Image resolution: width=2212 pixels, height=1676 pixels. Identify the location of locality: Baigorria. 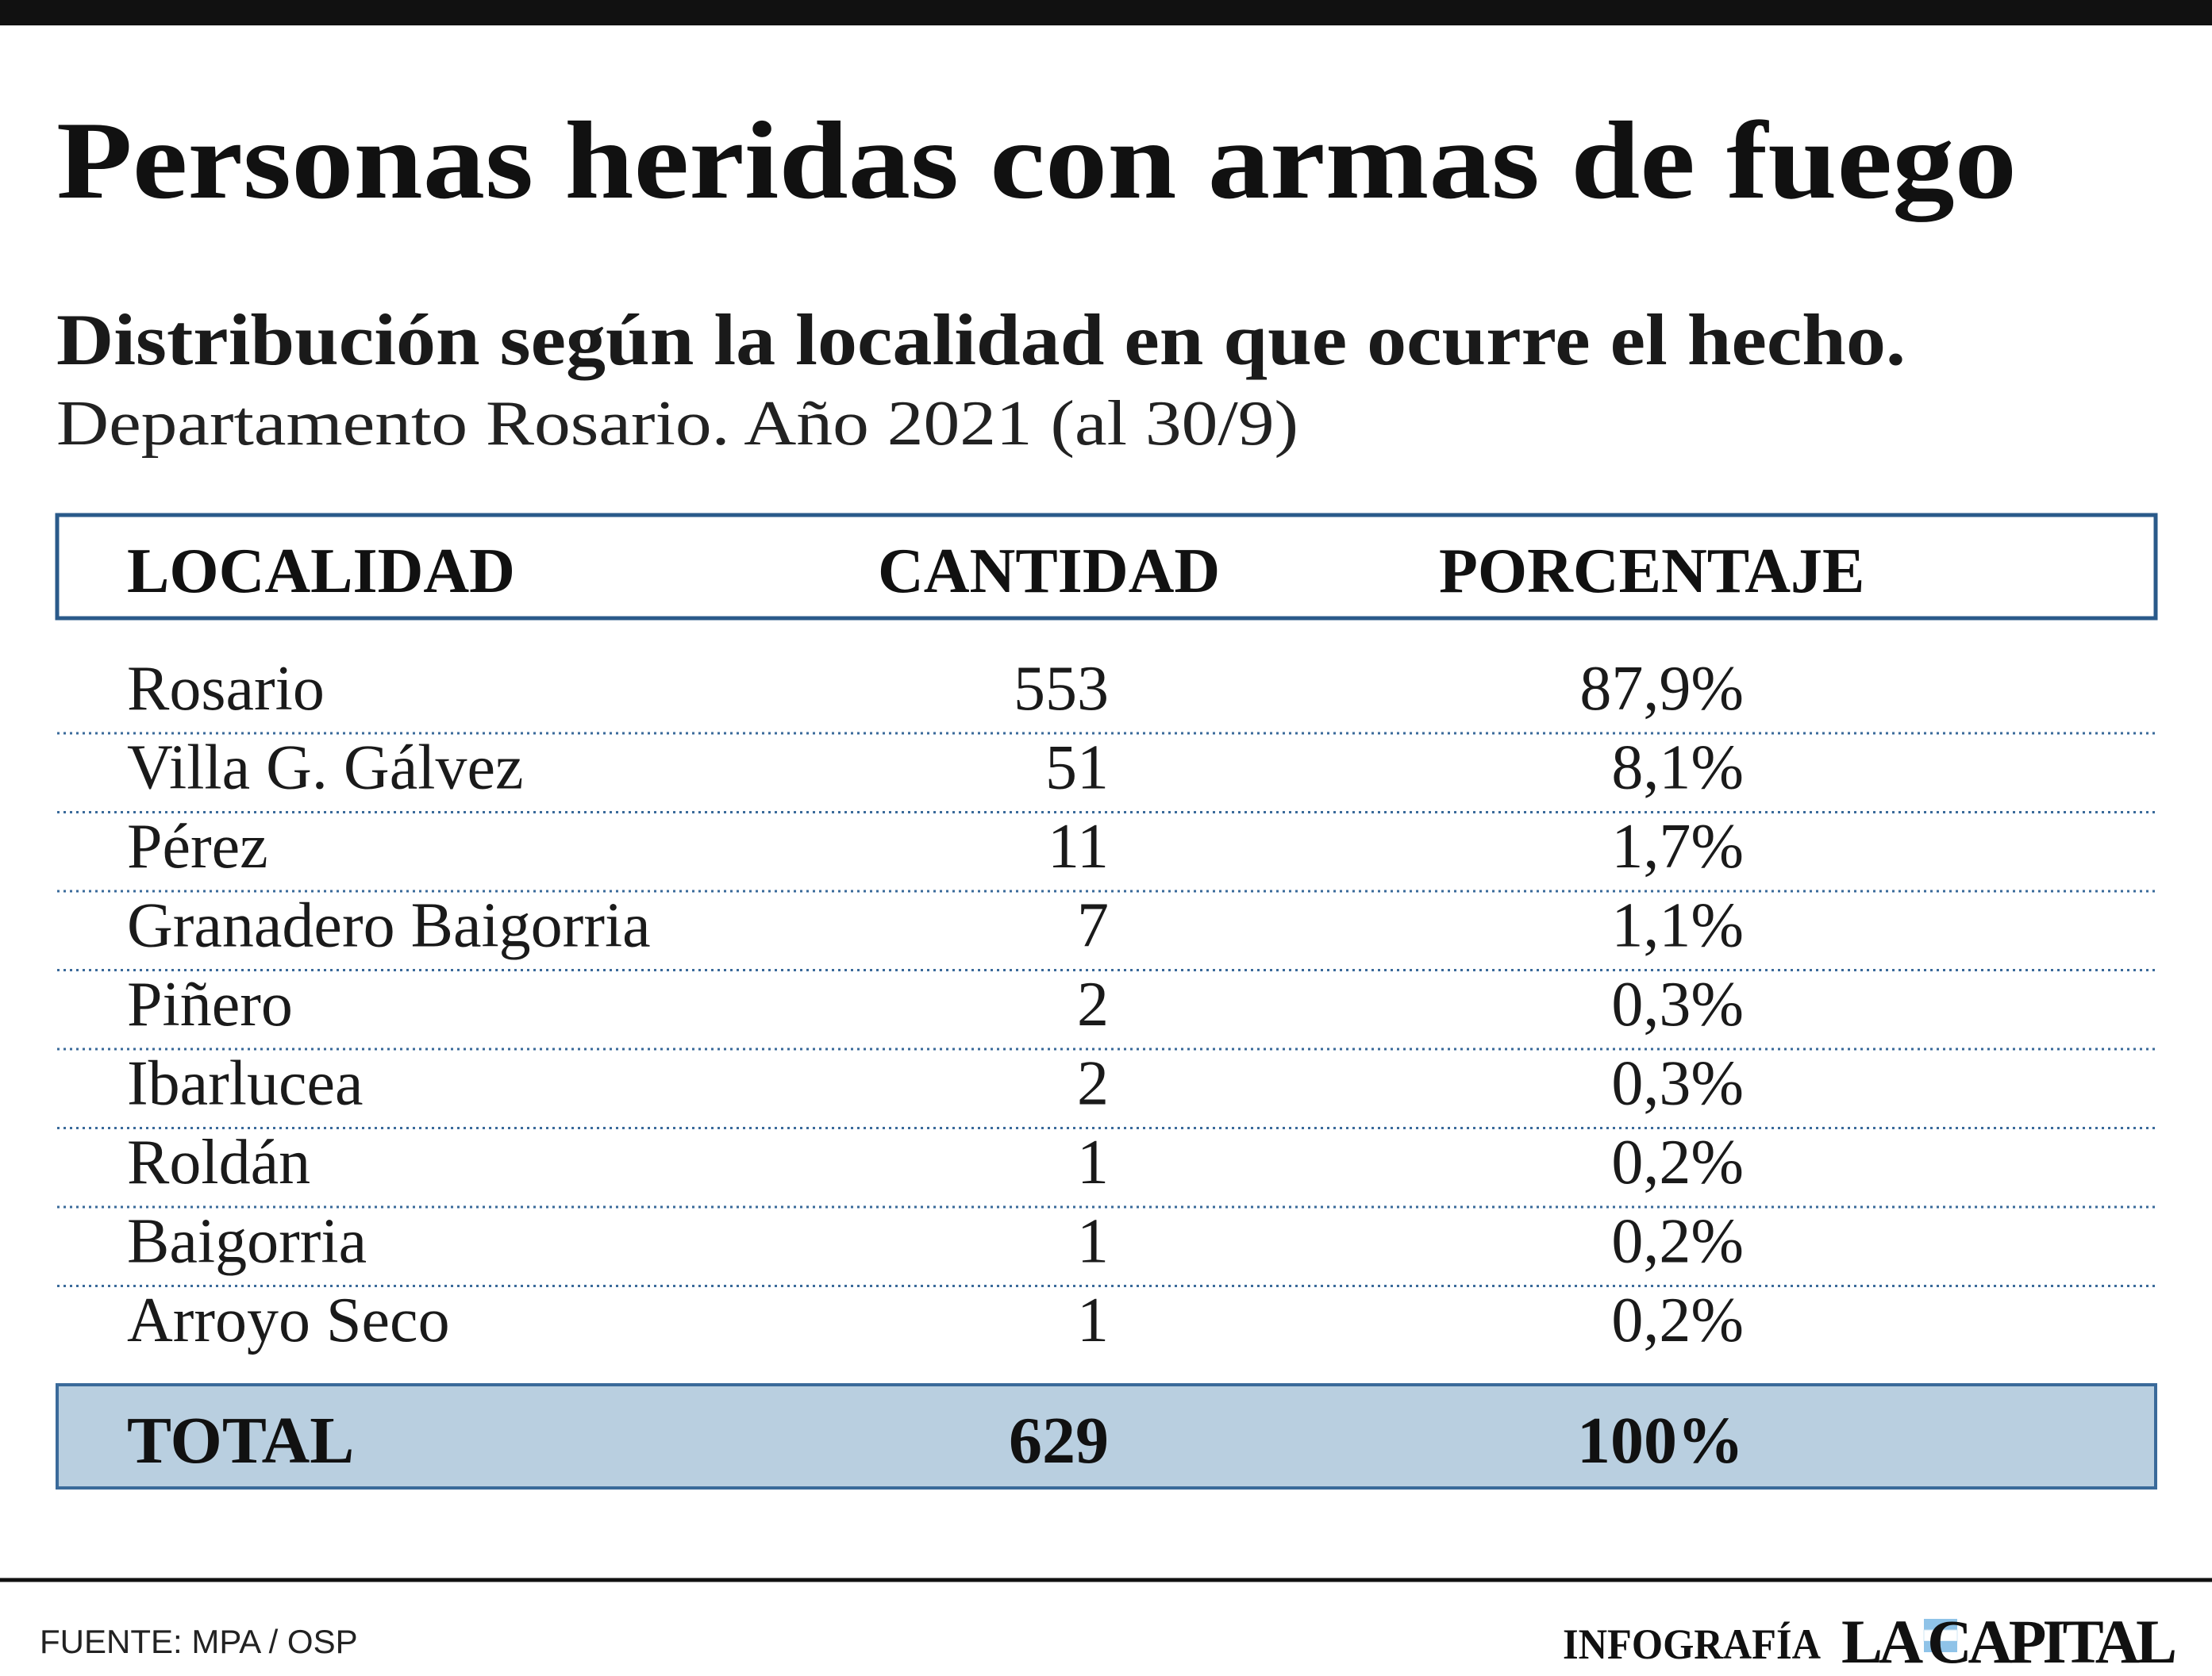
(247, 1242).